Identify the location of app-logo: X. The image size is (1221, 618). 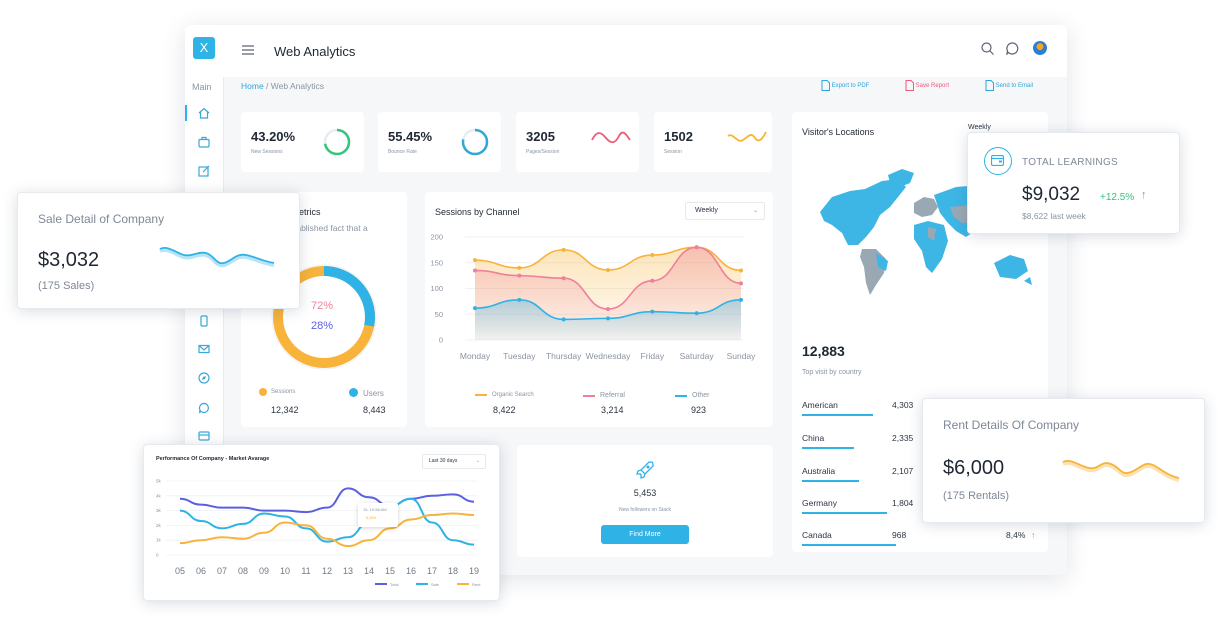
(204, 48).